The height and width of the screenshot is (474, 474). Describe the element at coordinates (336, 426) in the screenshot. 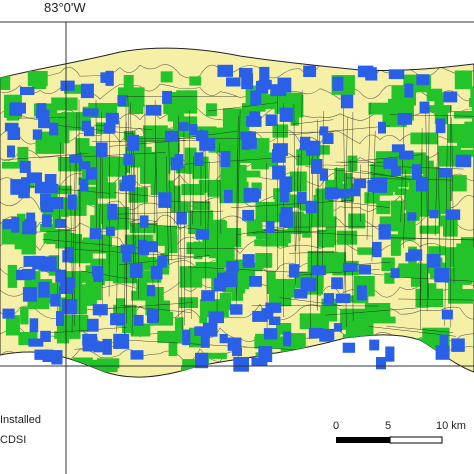

I see `scale-tick-0: 0` at that location.